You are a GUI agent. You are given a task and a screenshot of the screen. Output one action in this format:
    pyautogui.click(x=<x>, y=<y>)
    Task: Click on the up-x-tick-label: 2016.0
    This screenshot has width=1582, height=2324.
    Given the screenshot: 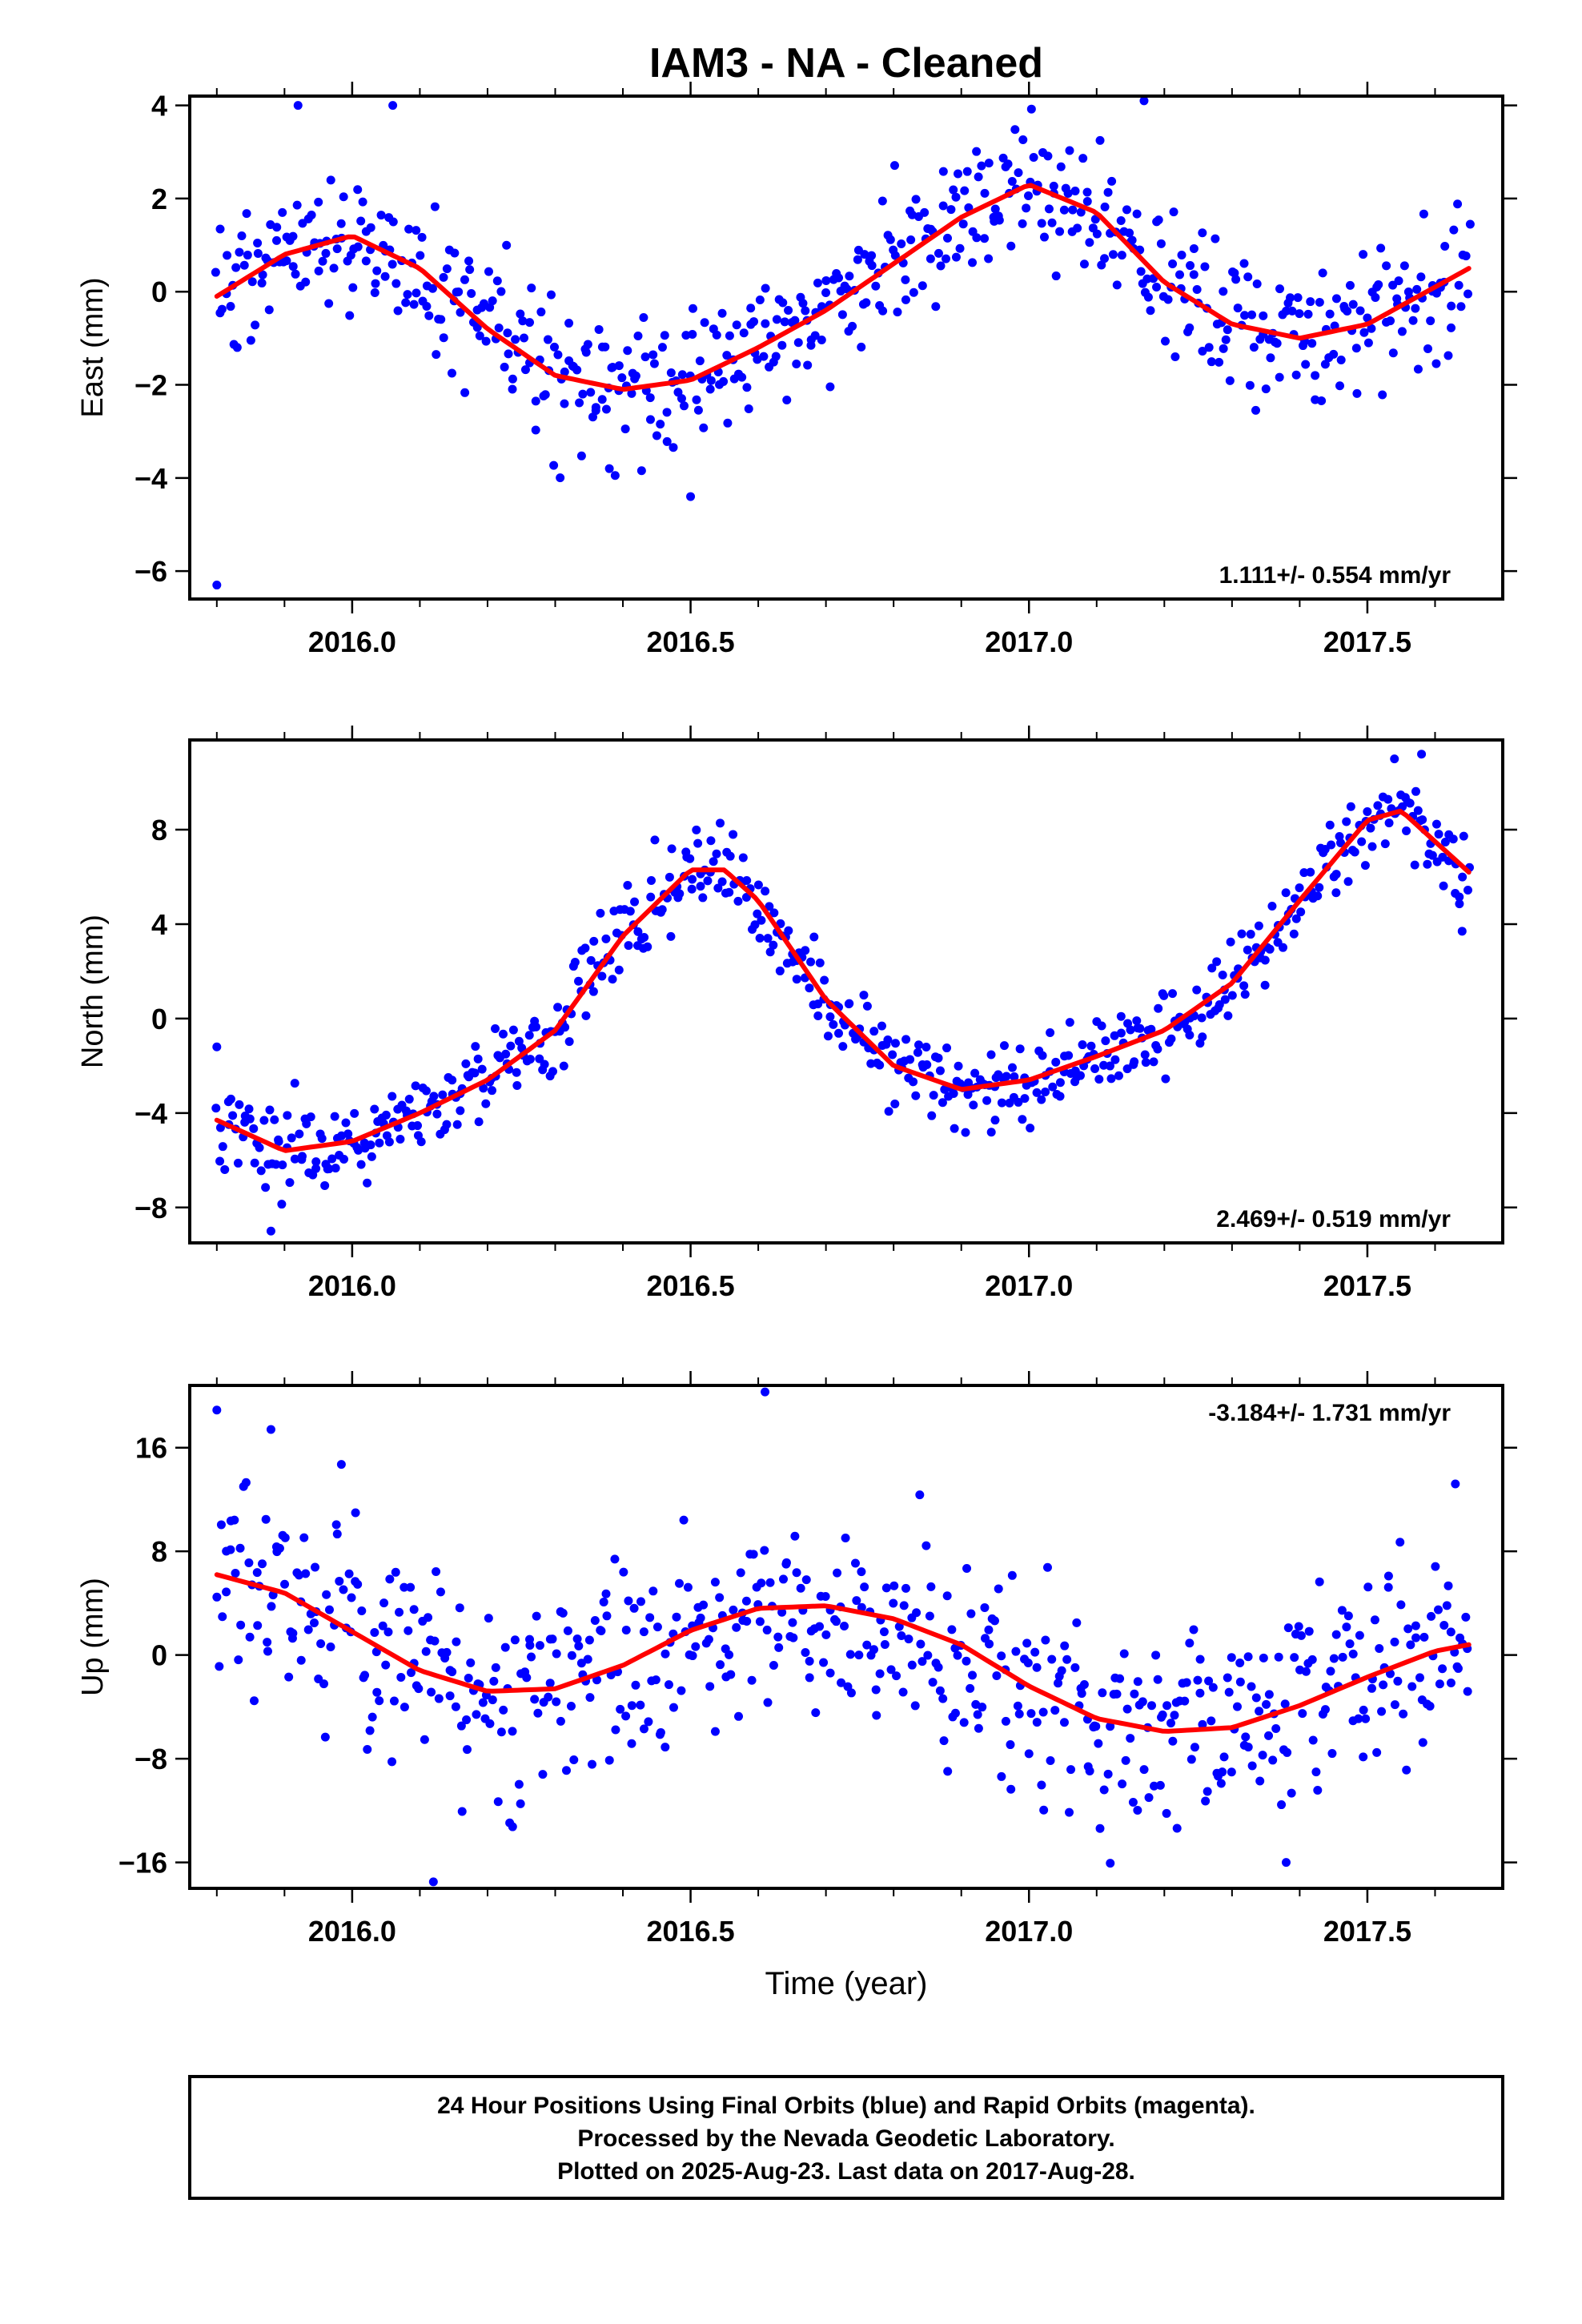 What is the action you would take?
    pyautogui.click(x=352, y=1931)
    